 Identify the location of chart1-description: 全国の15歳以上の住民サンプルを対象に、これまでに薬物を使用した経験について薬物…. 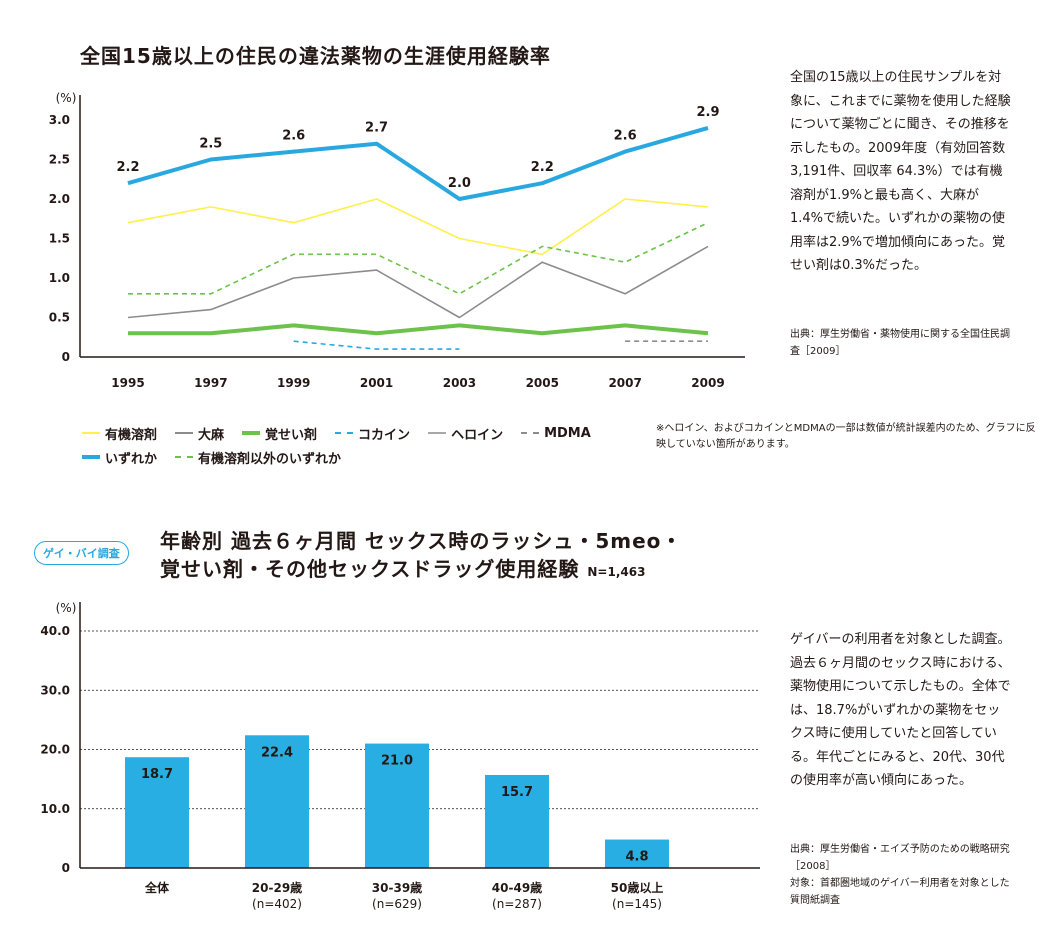
(900, 171).